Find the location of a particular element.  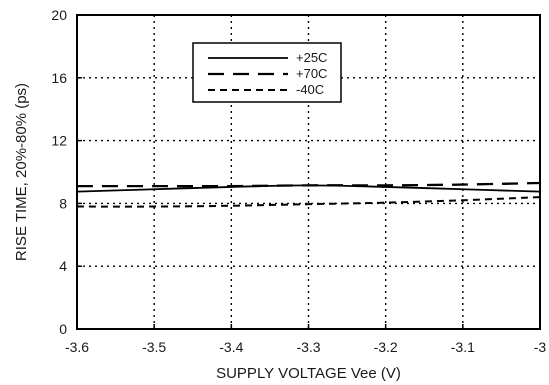

x-tick-label: -3.3 is located at coordinates (308, 347).